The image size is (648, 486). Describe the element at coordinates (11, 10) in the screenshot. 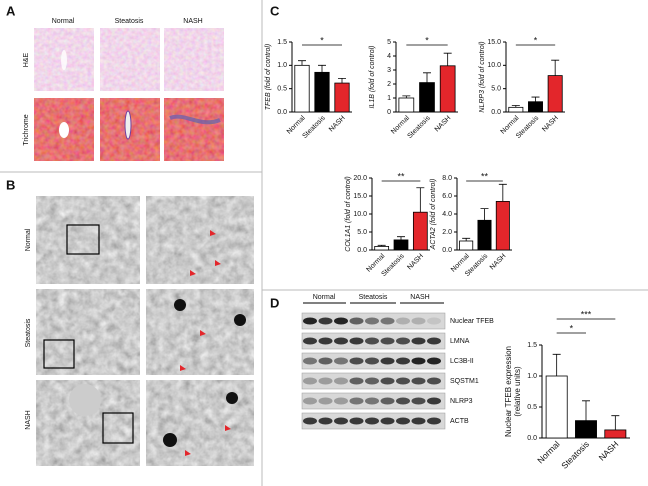

I see `panel-label: A` at that location.